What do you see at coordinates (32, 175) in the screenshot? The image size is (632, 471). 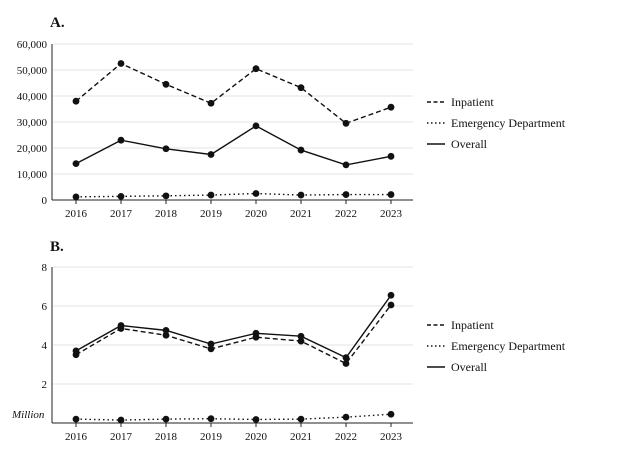 I see `y-tick-label: 10,000` at bounding box center [32, 175].